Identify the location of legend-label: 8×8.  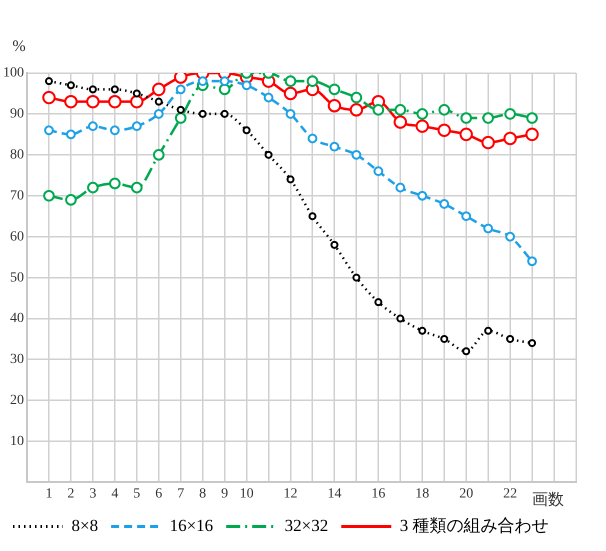
(85, 525).